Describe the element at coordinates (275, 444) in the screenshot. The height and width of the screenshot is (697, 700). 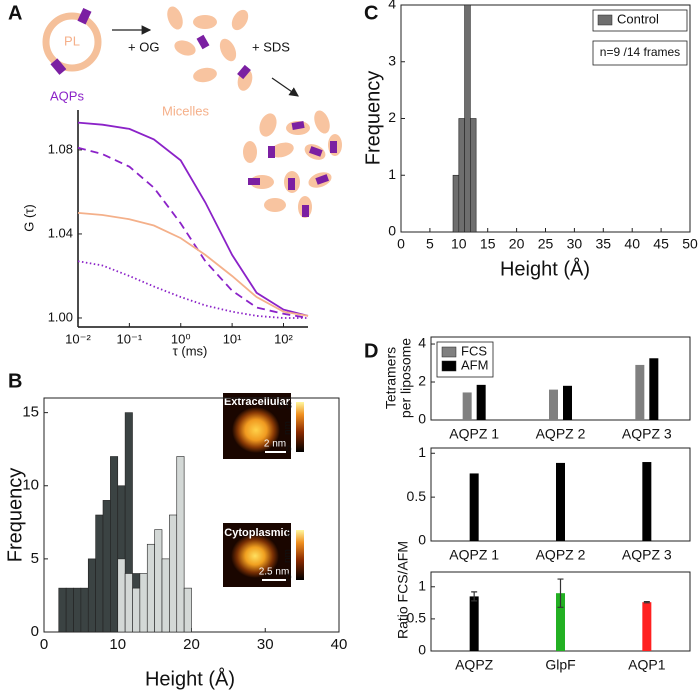
I see `scale-bar-label: 2 nm` at that location.